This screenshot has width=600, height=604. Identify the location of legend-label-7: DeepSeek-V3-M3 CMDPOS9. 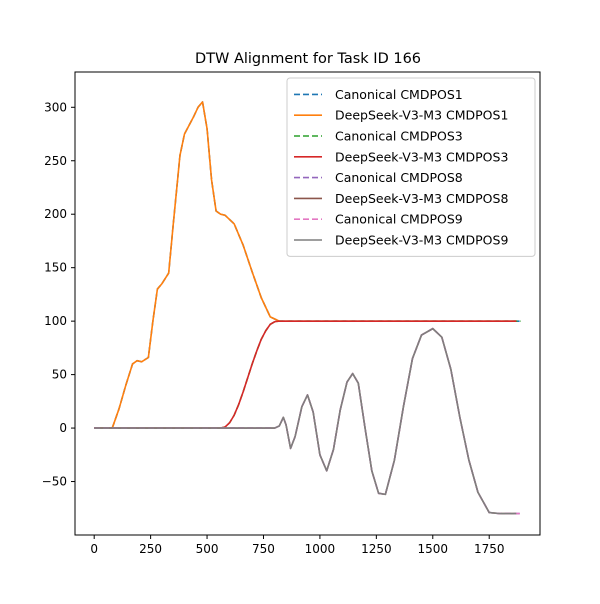
(421, 240).